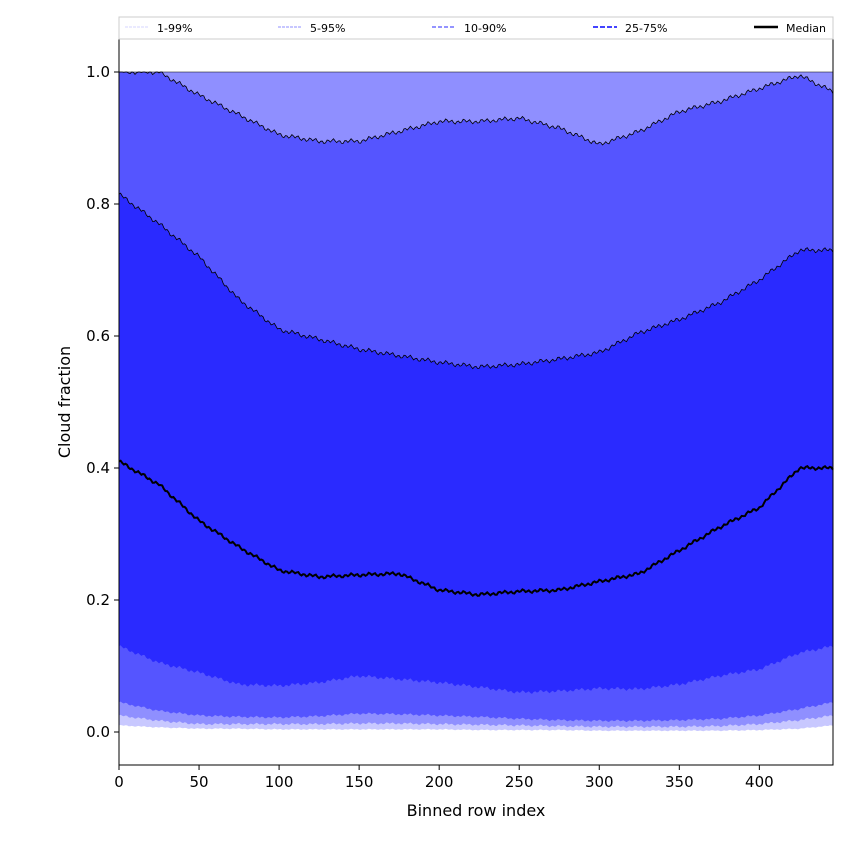  I want to click on x-tick-label: 100, so click(279, 782).